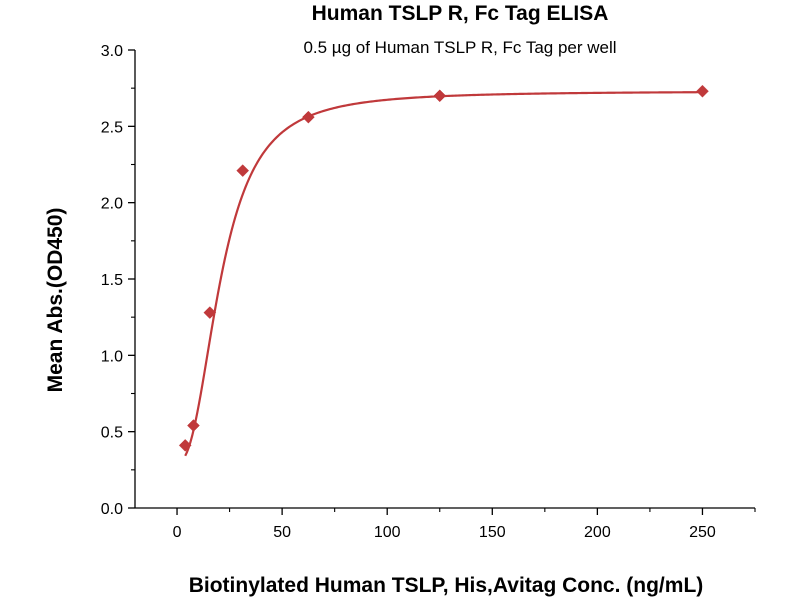 The image size is (800, 600). I want to click on y-tick-label: 2.0, so click(112, 204).